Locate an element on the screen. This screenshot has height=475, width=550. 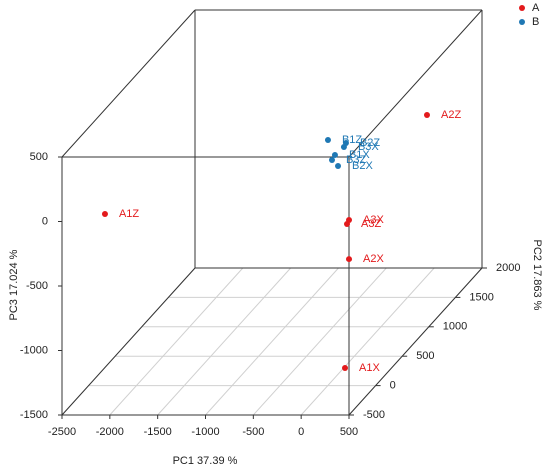
y-tick-label: 500 is located at coordinates (425, 356).